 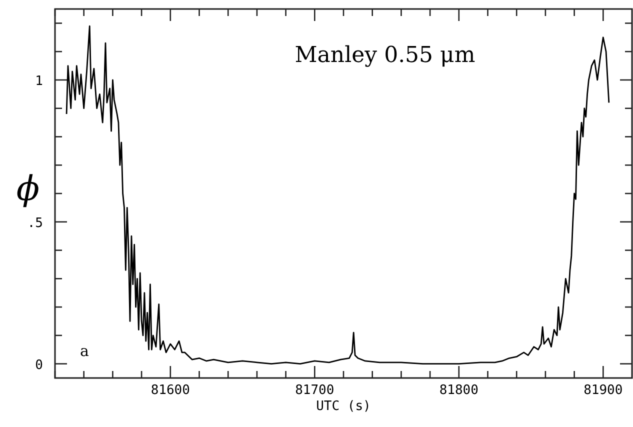 What do you see at coordinates (39, 365) in the screenshot?
I see `y-tick-label: 0` at bounding box center [39, 365].